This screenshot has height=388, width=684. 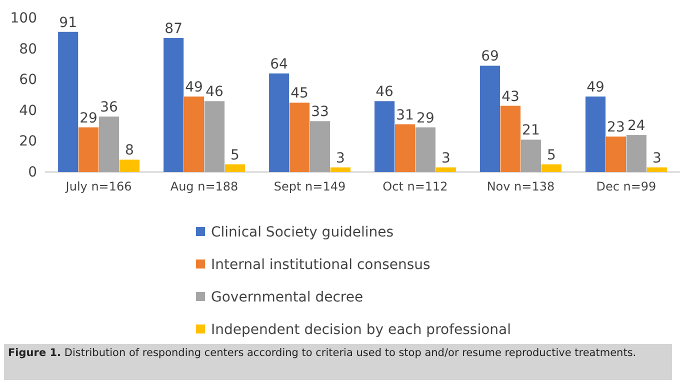 What do you see at coordinates (310, 187) in the screenshot?
I see `x-tick-label: Sept n=149` at bounding box center [310, 187].